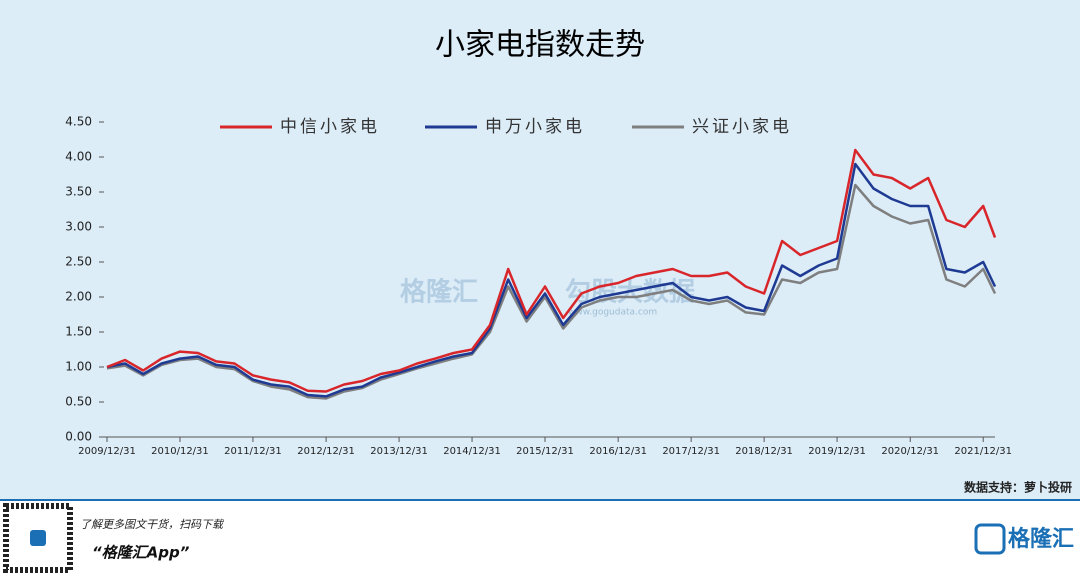  What do you see at coordinates (78, 227) in the screenshot?
I see `y-tick-label: 3.00` at bounding box center [78, 227].